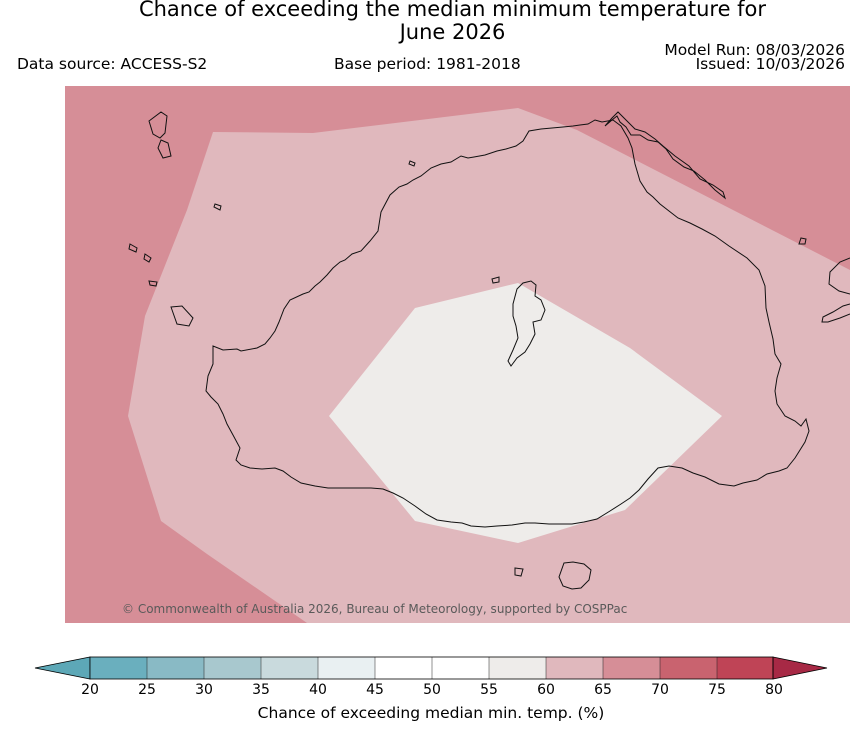 The width and height of the screenshot is (862, 747). Describe the element at coordinates (318, 690) in the screenshot. I see `colorbar-tick-label: 40` at that location.